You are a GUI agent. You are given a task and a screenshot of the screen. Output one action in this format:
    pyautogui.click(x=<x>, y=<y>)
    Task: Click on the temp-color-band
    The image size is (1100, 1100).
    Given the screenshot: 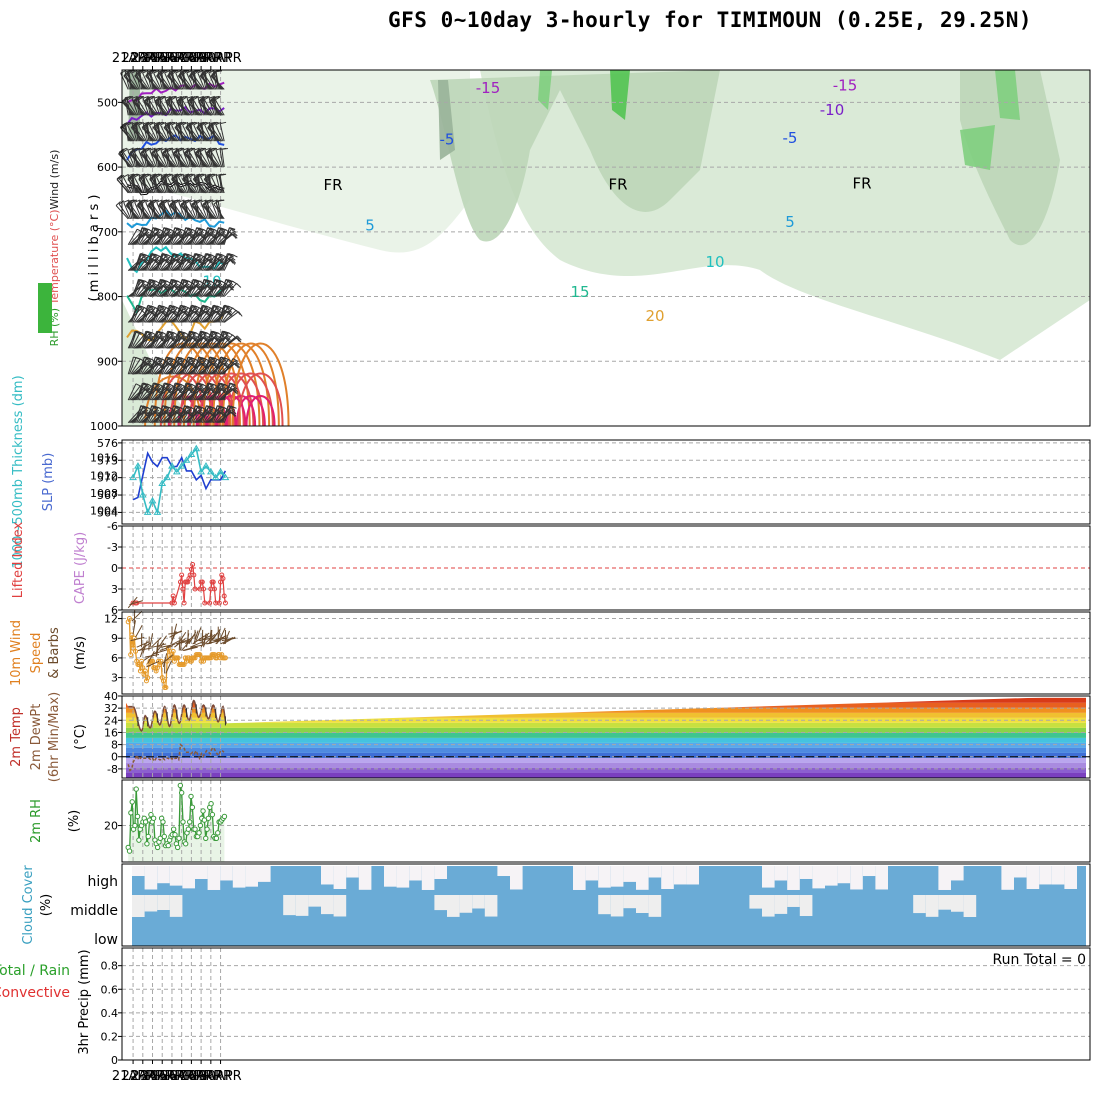 What is the action you would take?
    pyautogui.click(x=606, y=735)
    